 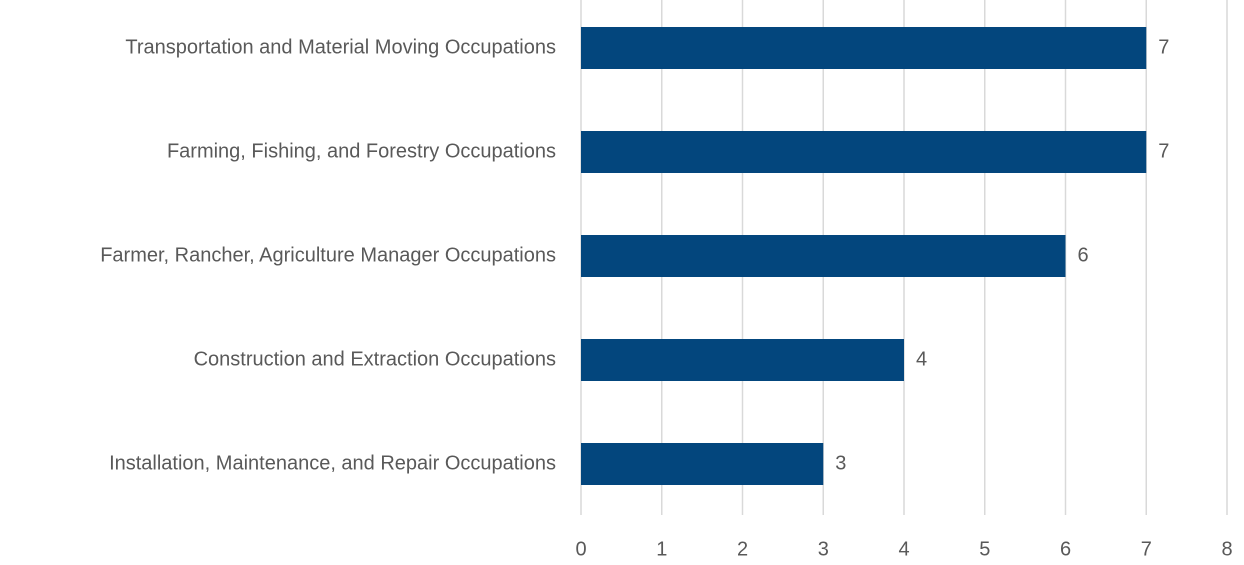 What do you see at coordinates (840, 463) in the screenshot?
I see `data-label: 3` at bounding box center [840, 463].